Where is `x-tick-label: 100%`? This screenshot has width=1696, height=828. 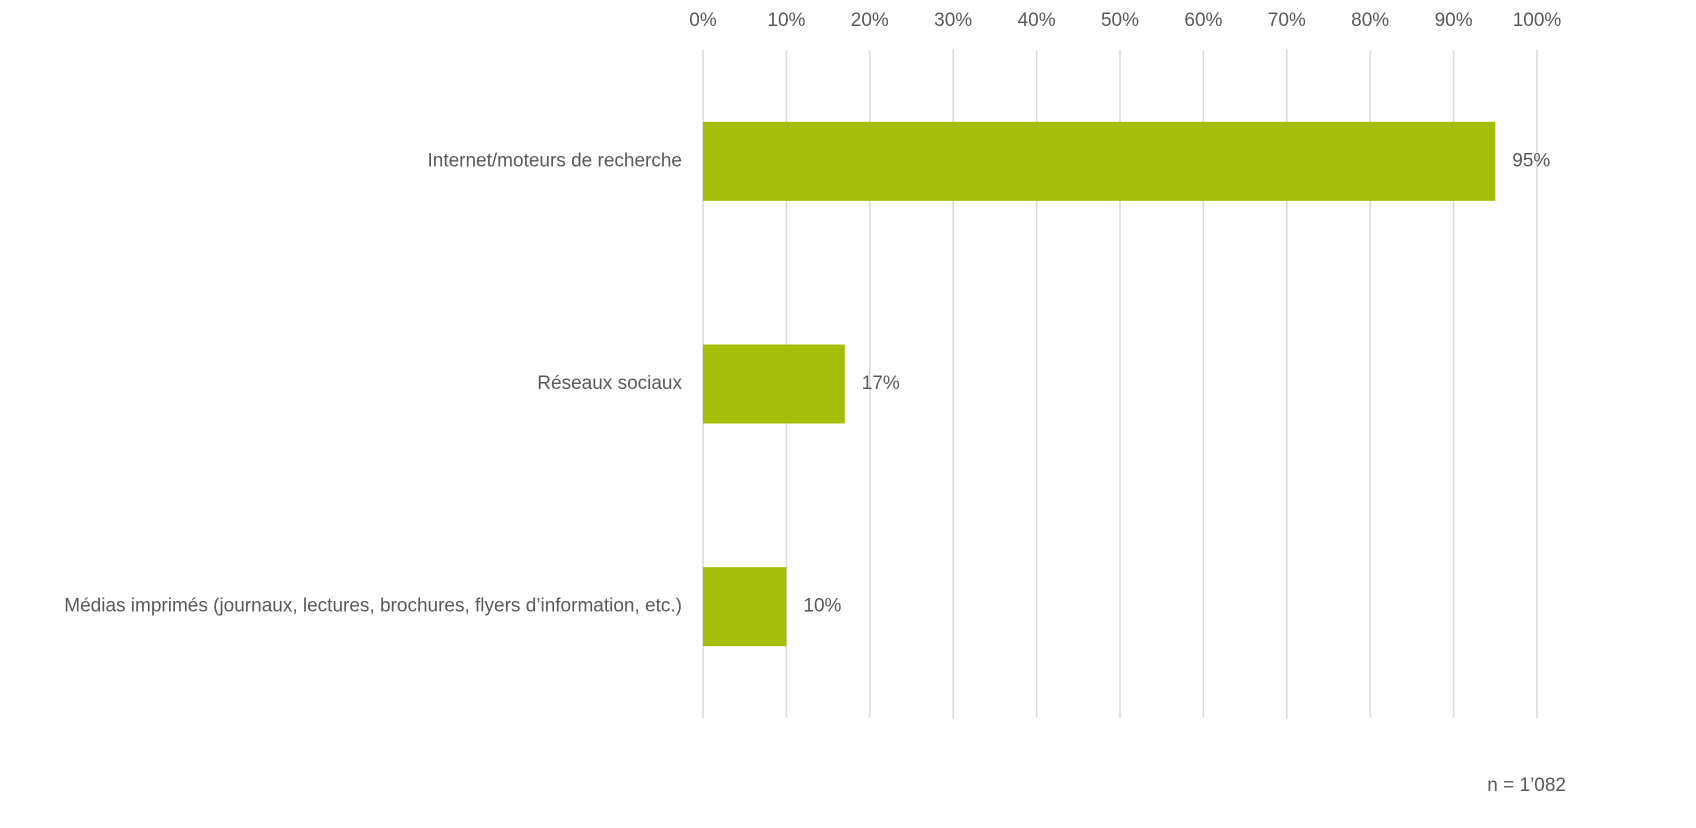
x-tick-label: 100% is located at coordinates (1537, 20).